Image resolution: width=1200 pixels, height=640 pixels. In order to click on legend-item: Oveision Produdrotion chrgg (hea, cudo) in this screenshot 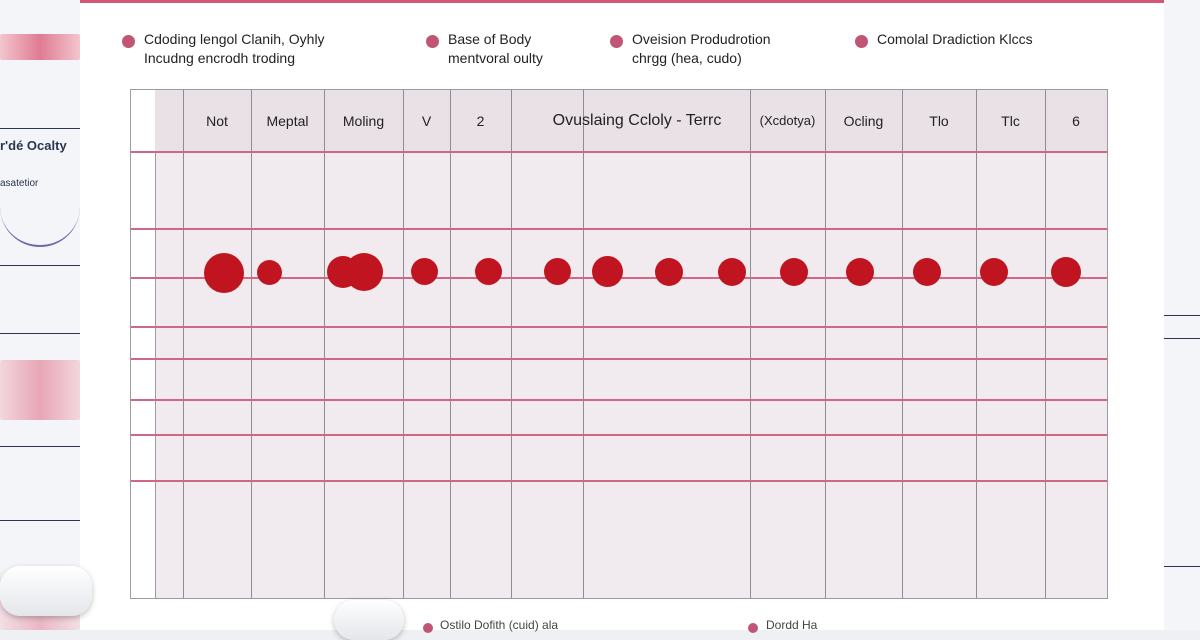, I will do `click(690, 49)`.